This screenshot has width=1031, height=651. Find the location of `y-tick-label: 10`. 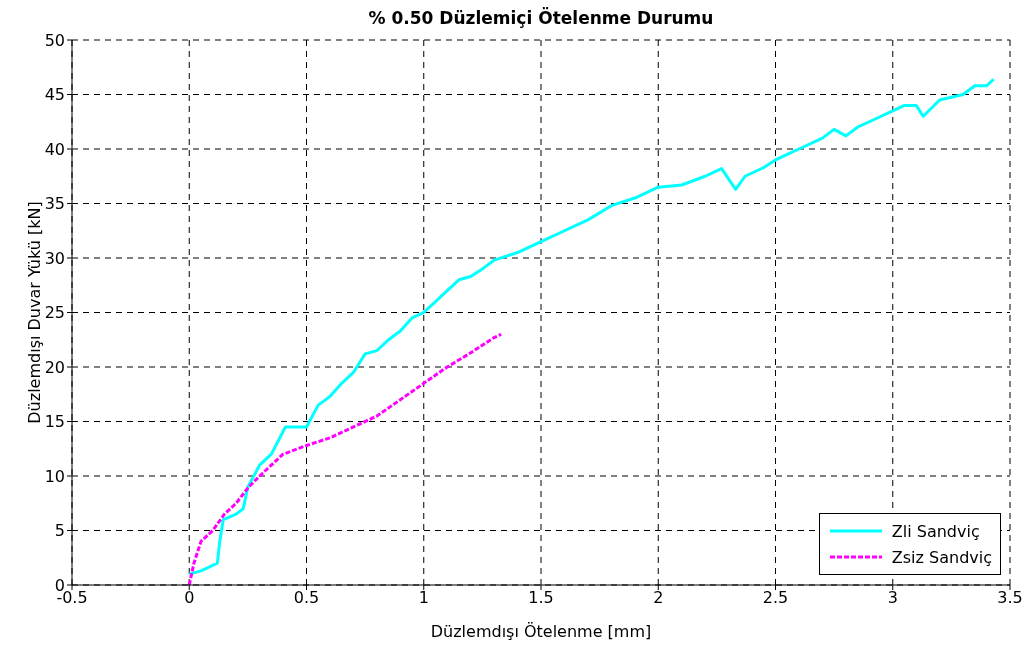

y-tick-label: 10 is located at coordinates (54, 476).